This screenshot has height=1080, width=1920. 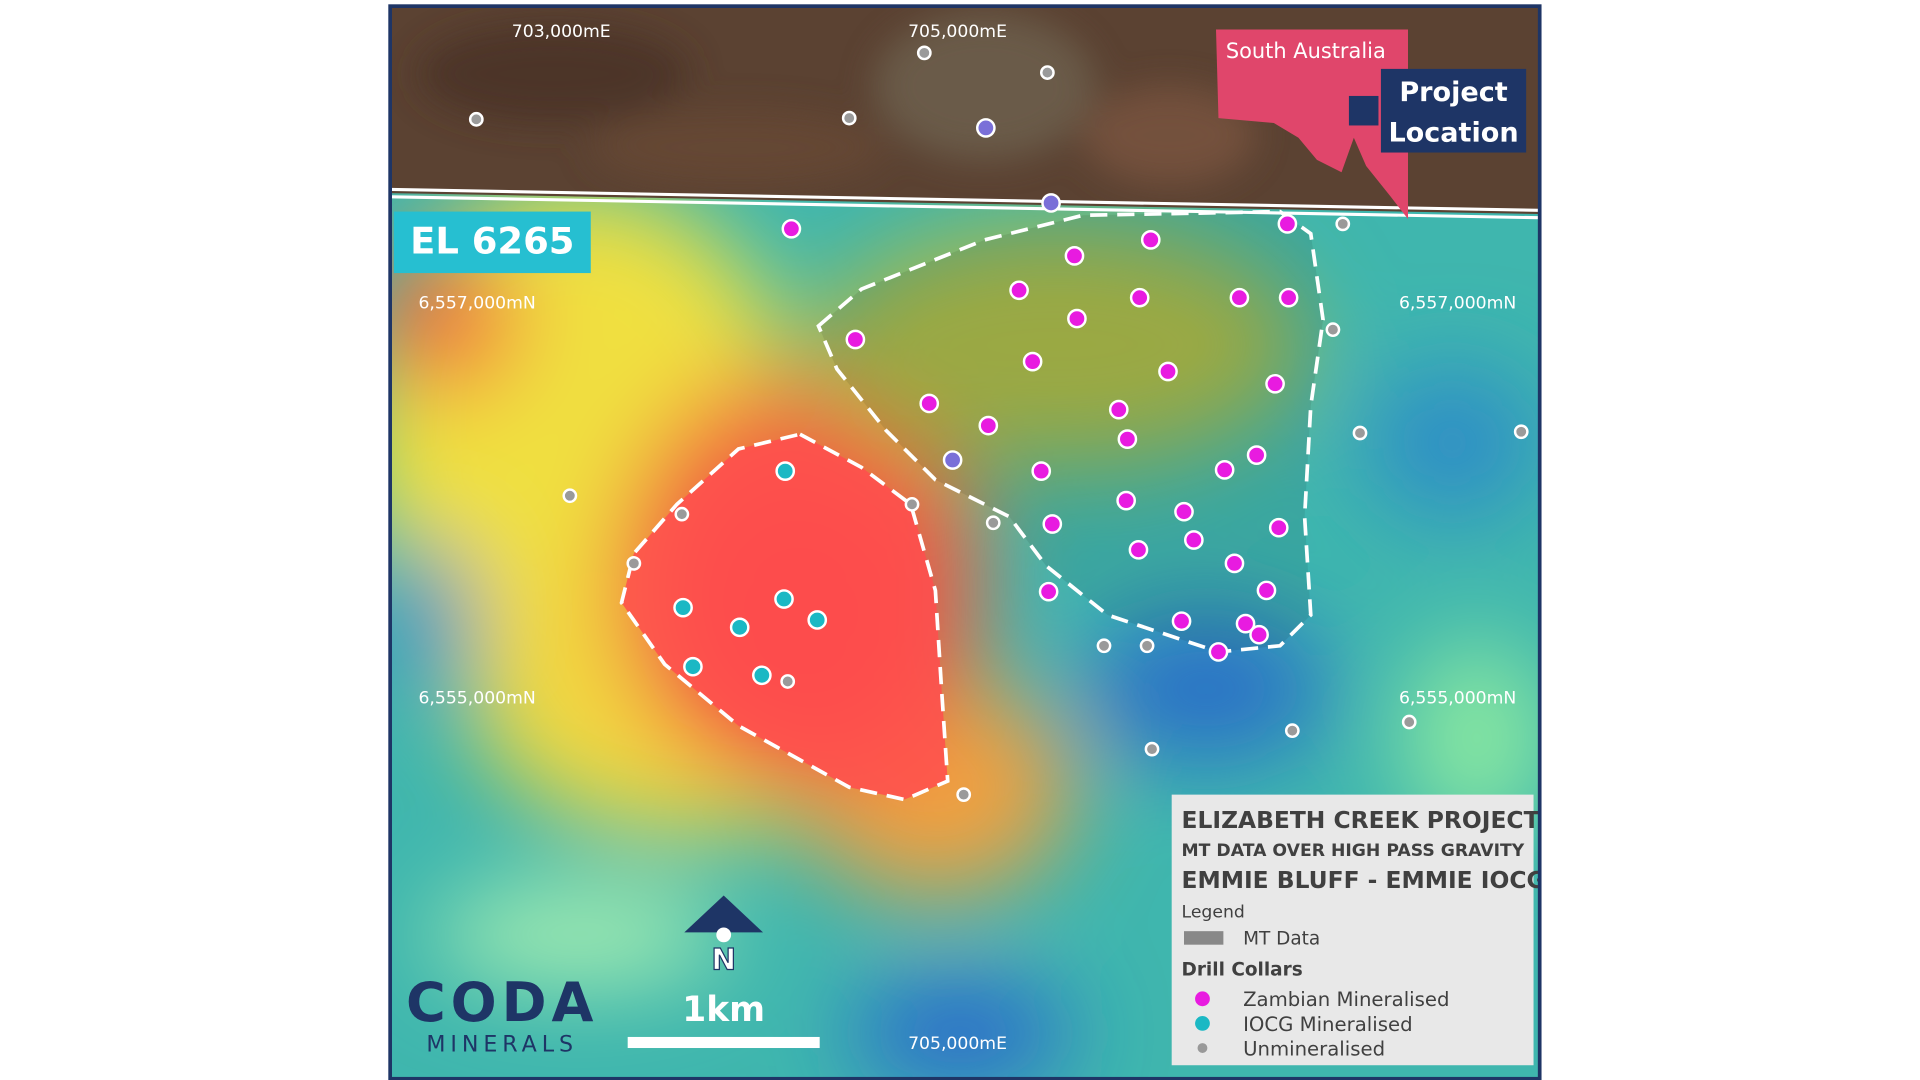 I want to click on south-australia-inset, so click(x=1312, y=124).